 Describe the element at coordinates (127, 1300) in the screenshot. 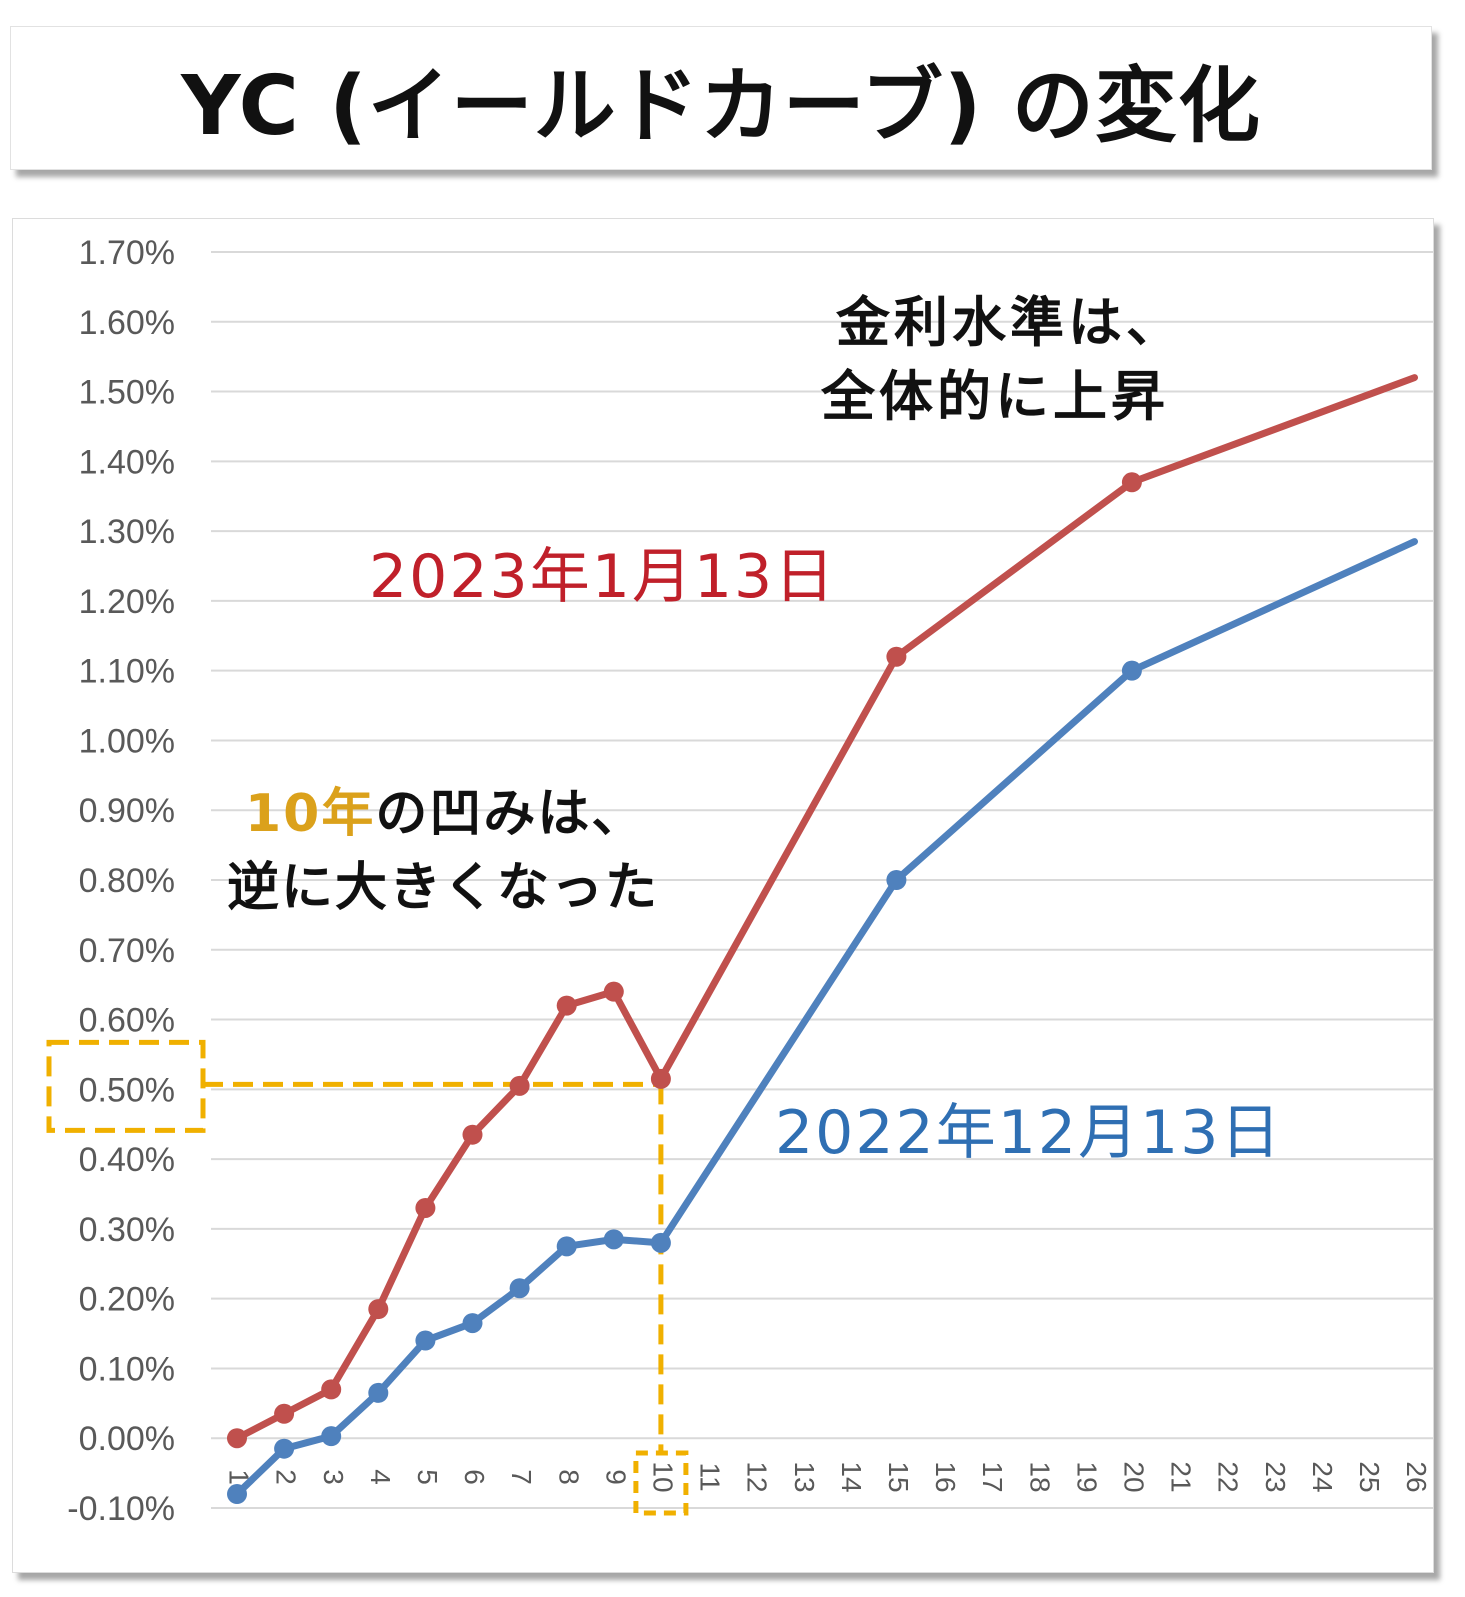

I see `y-tick-label: 0.20%` at that location.